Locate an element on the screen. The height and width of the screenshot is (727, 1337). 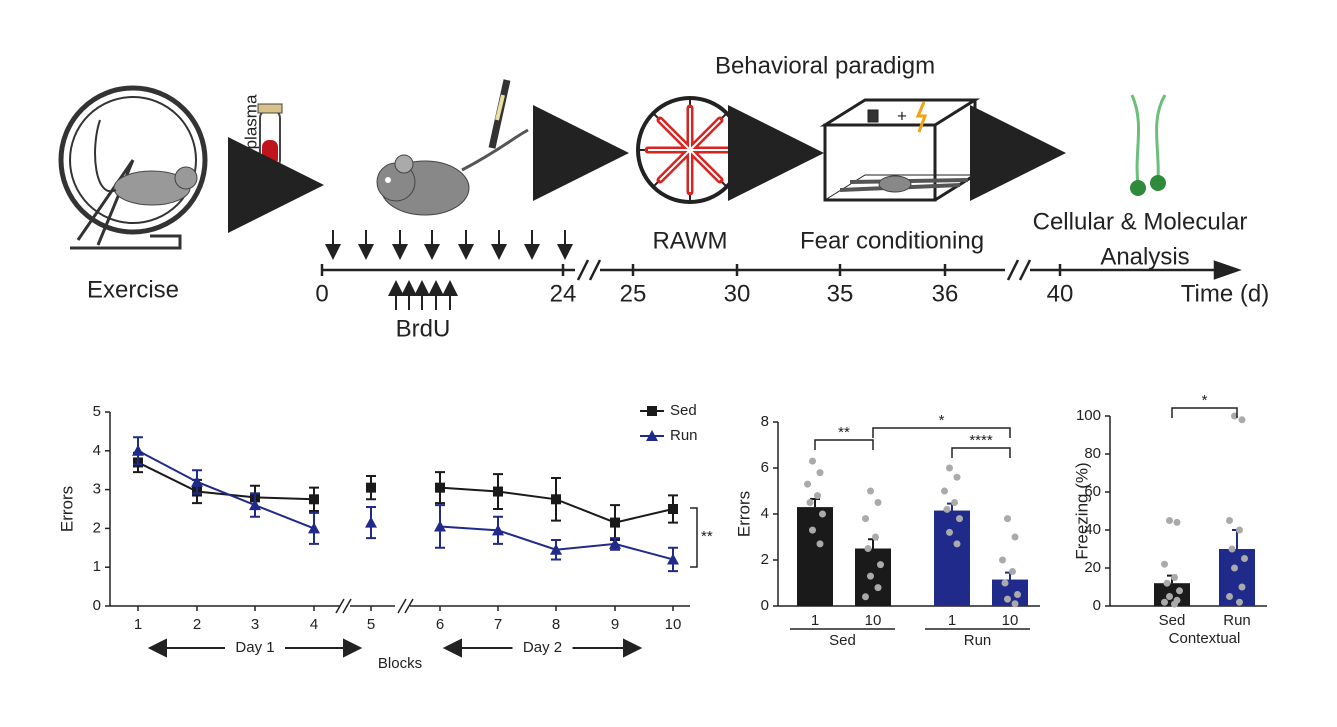
timeline-label: 30 is located at coordinates (737, 293).